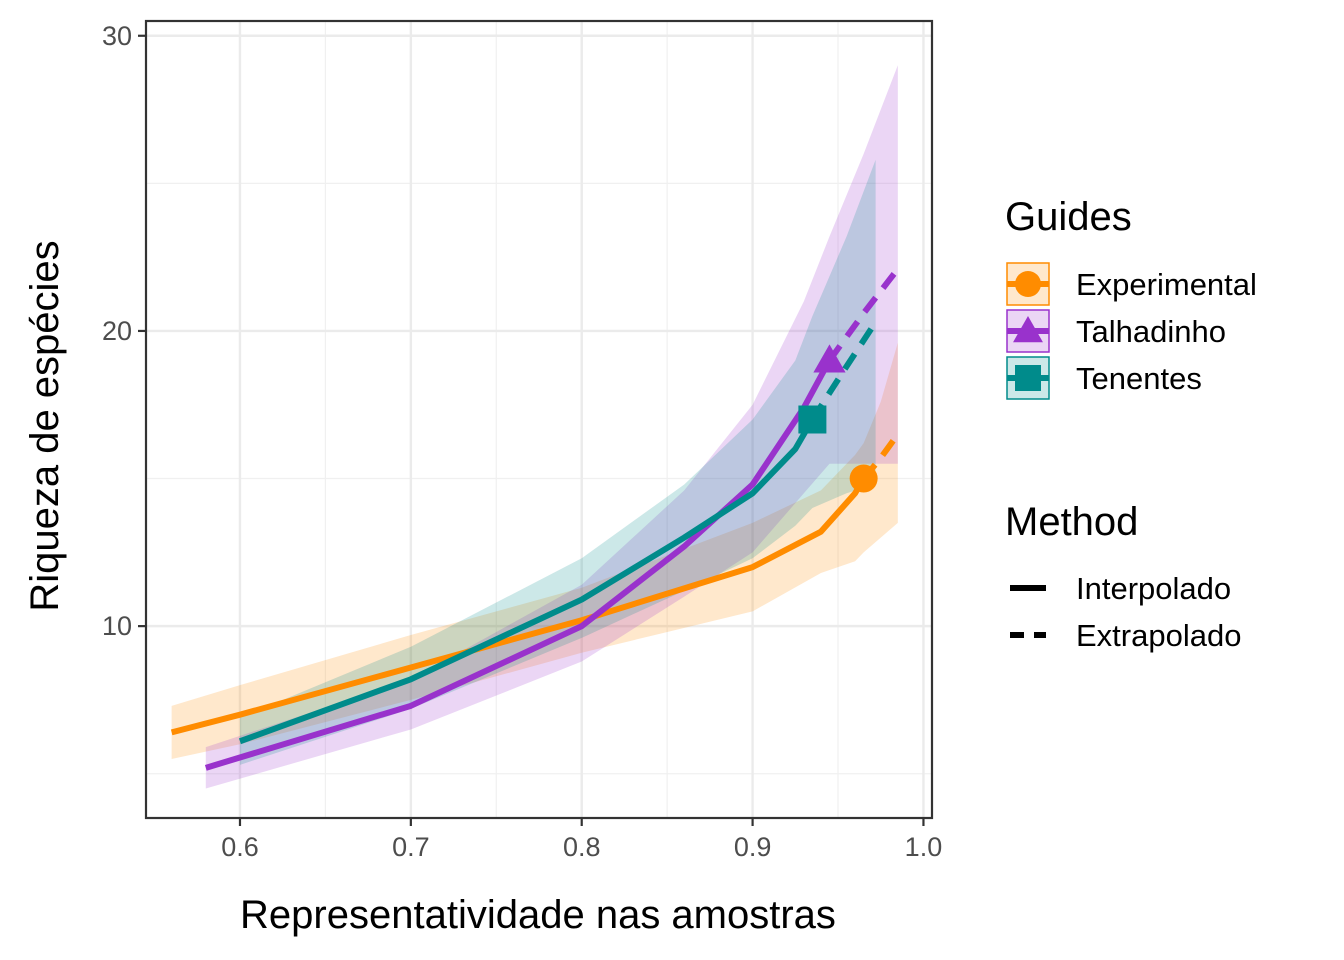 This screenshot has height=960, width=1344. What do you see at coordinates (45, 425) in the screenshot?
I see `y-axis-title: Riqueza de espécies` at bounding box center [45, 425].